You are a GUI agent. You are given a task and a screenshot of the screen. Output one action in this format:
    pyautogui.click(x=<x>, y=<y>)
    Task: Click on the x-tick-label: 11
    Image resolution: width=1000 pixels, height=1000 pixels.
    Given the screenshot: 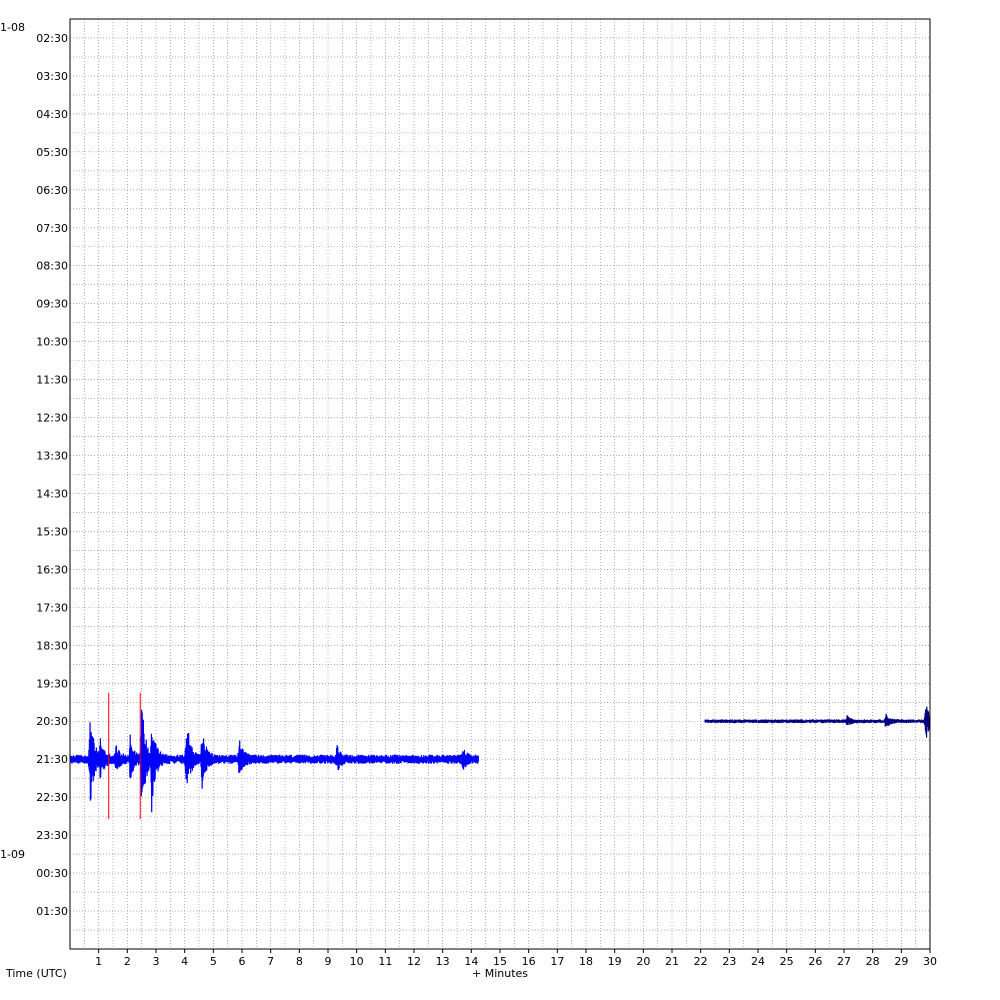 What is the action you would take?
    pyautogui.click(x=385, y=961)
    